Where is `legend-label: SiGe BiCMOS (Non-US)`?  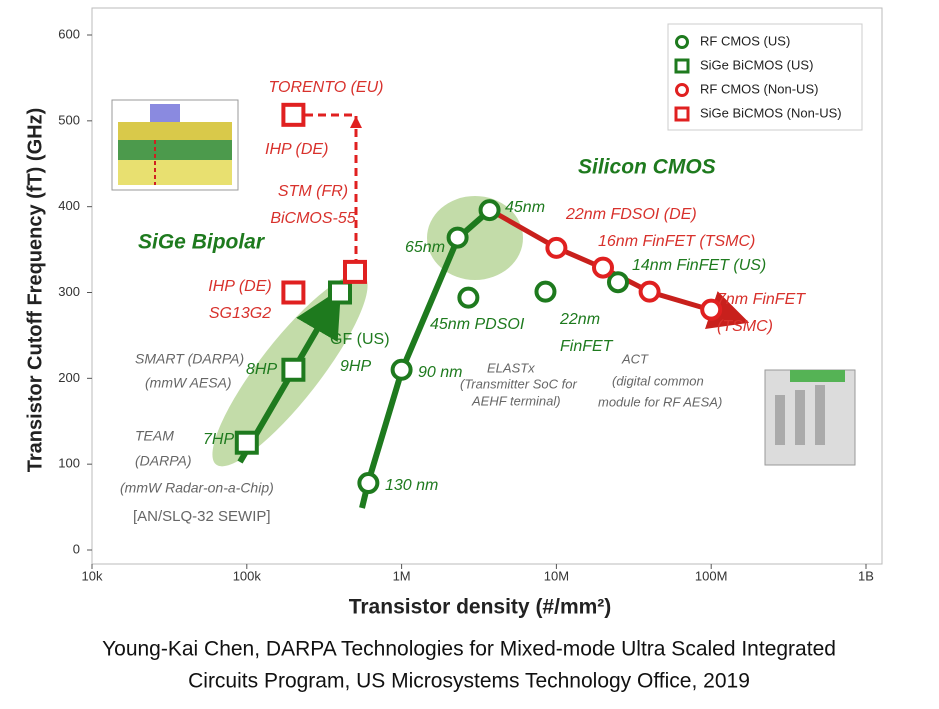
legend-label: SiGe BiCMOS (Non-US) is located at coordinates (771, 112).